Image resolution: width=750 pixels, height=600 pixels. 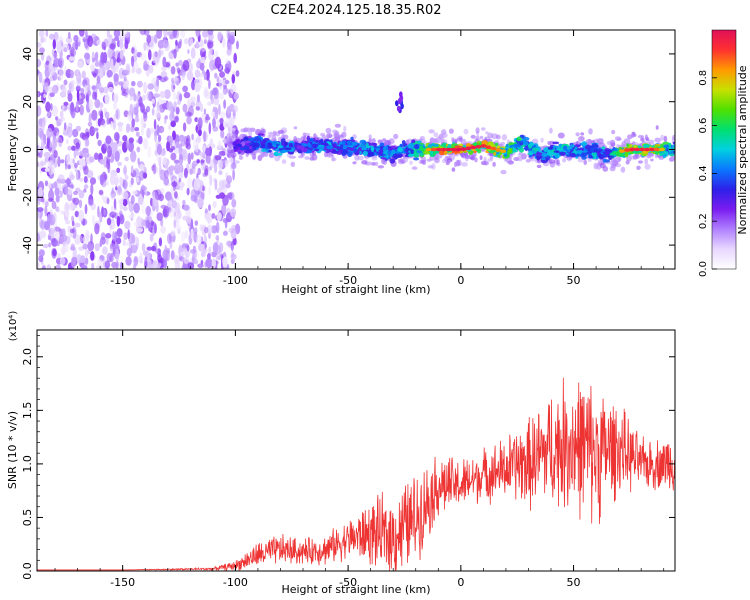 What do you see at coordinates (235, 582) in the screenshot?
I see `x-tick-label: -100` at bounding box center [235, 582].